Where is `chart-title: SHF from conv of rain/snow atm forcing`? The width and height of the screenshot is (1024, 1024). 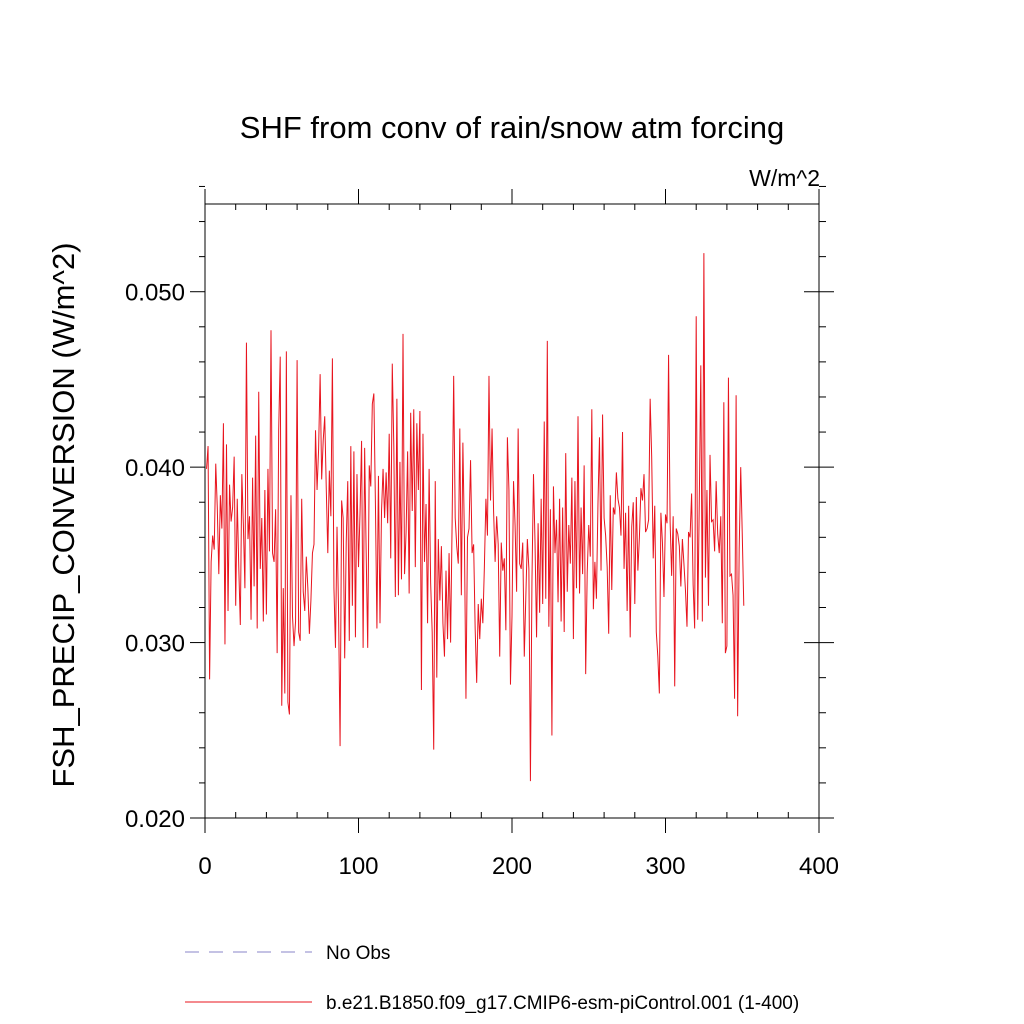 chart-title: SHF from conv of rain/snow atm forcing is located at coordinates (512, 127).